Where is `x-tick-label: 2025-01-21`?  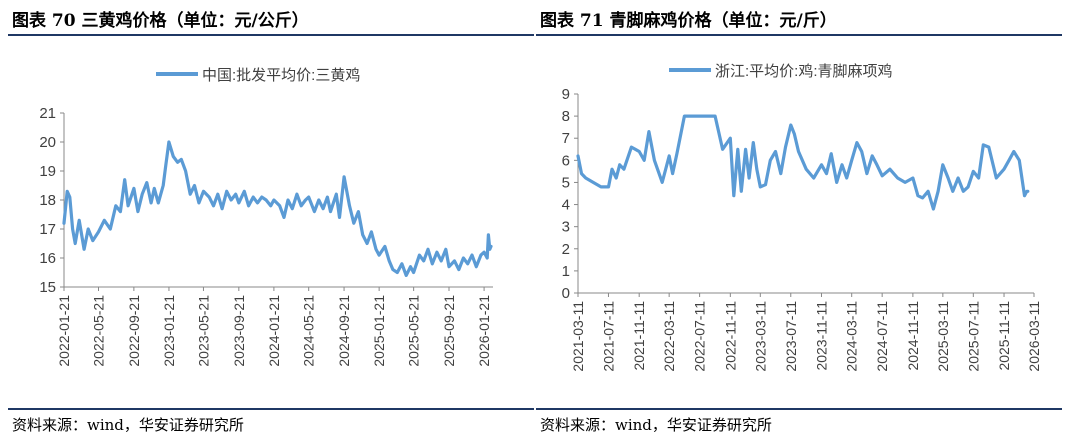
x-tick-label: 2025-01-21 is located at coordinates (379, 331).